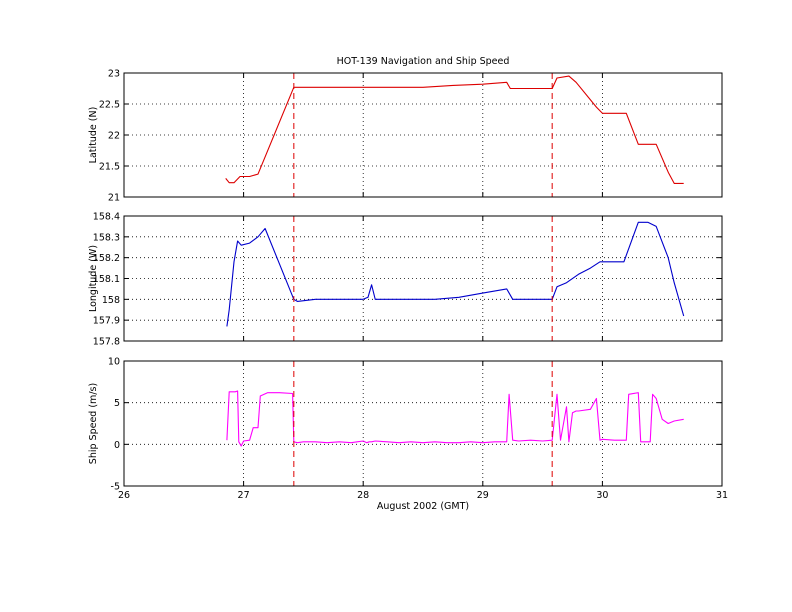  I want to click on y-tick-label: 158.2, so click(106, 258).